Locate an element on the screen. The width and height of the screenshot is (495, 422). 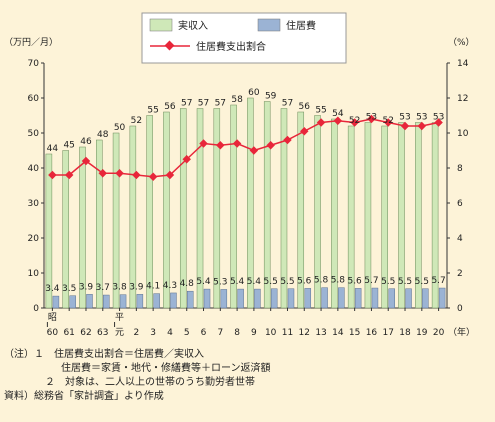
legend-label-ratio: 住居費支出割合 is located at coordinates (231, 46).